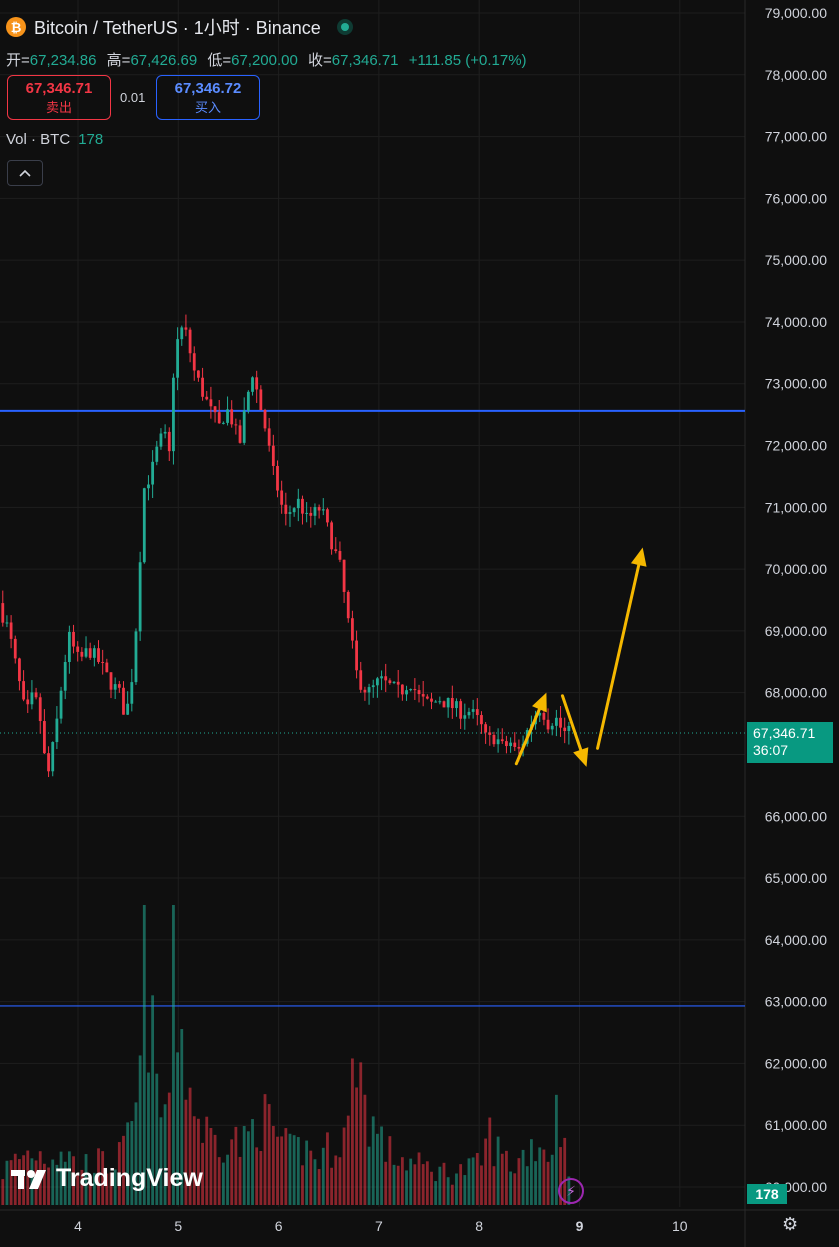 The height and width of the screenshot is (1247, 839). Describe the element at coordinates (796, 13) in the screenshot. I see `price-axis-label: 79,000.00` at that location.